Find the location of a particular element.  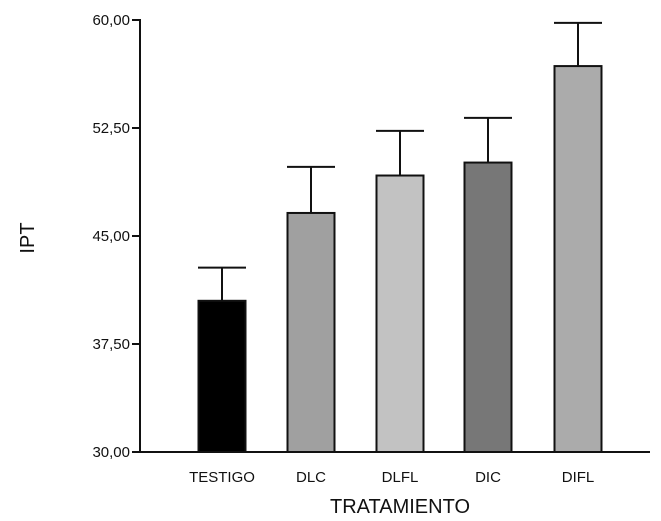

x-tick-label: TESTIGO is located at coordinates (222, 477).